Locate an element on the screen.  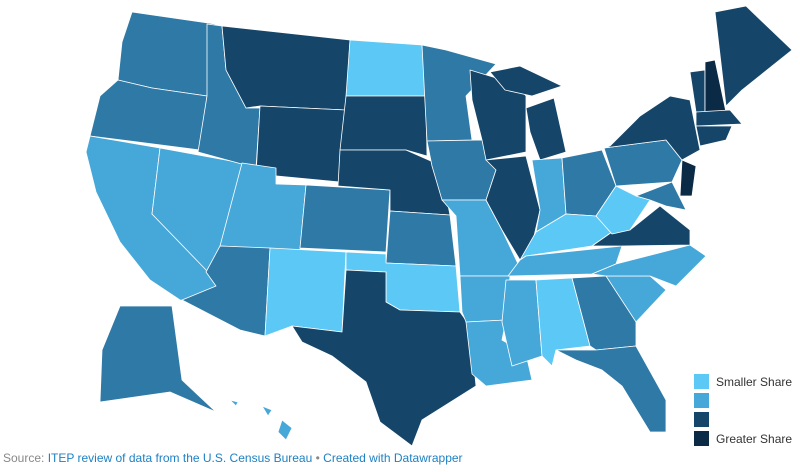
state-ks is located at coordinates (421, 238).